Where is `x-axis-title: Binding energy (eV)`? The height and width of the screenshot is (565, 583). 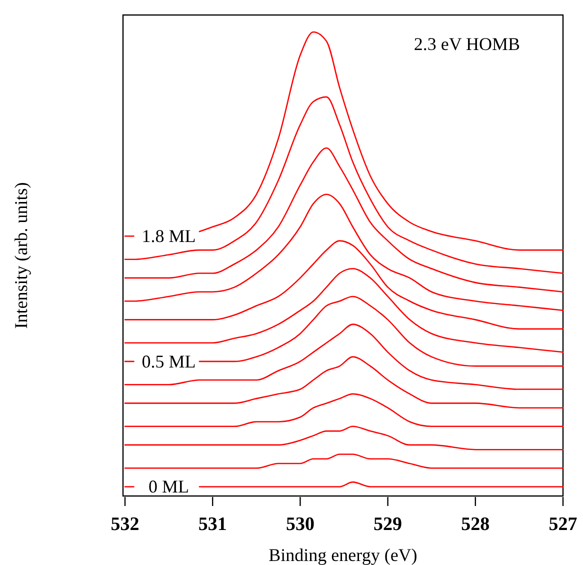
x-axis-title: Binding energy (eV) is located at coordinates (343, 555).